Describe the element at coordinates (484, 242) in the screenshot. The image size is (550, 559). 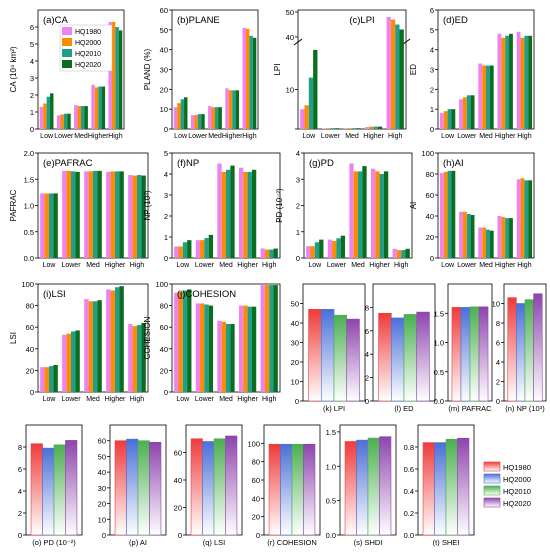
I see `bar-med-hq2000` at that location.